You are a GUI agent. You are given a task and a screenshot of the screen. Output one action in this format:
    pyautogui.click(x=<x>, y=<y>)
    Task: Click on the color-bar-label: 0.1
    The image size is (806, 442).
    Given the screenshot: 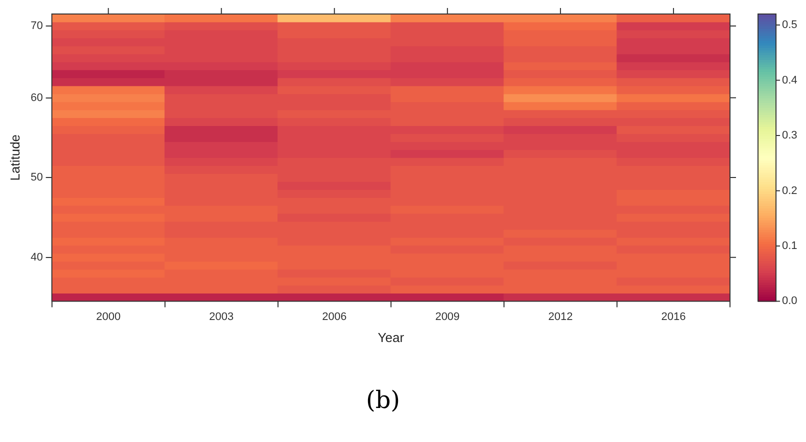 What is the action you would take?
    pyautogui.click(x=790, y=246)
    